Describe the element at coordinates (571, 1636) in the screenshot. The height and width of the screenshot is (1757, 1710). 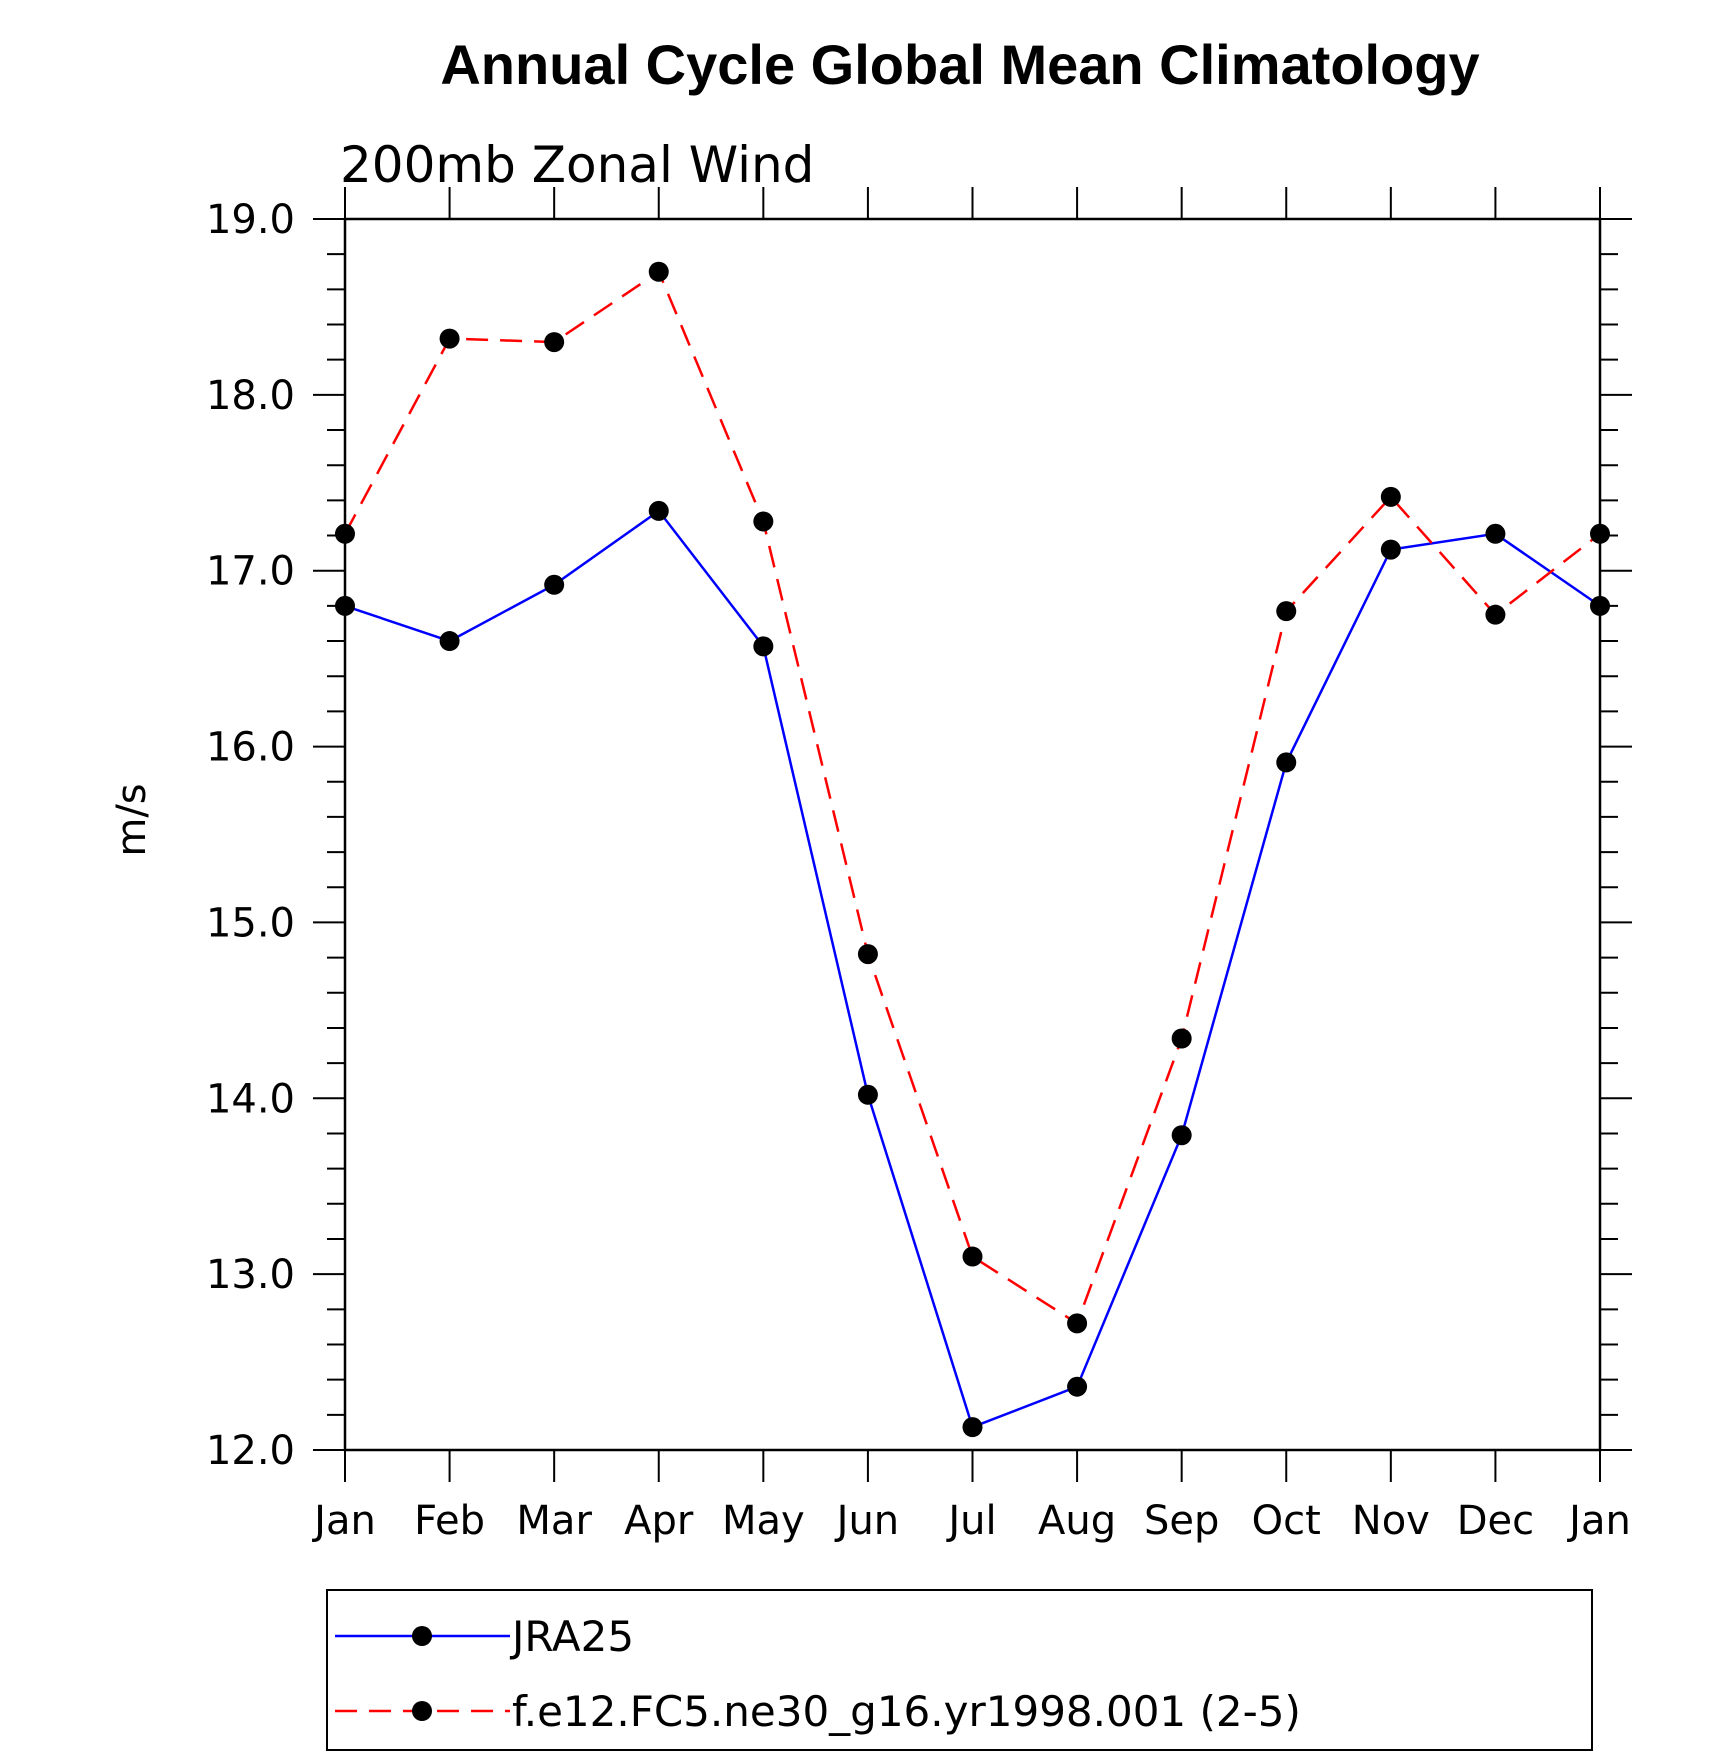
I see `legend-label-jra25: JRA25` at that location.